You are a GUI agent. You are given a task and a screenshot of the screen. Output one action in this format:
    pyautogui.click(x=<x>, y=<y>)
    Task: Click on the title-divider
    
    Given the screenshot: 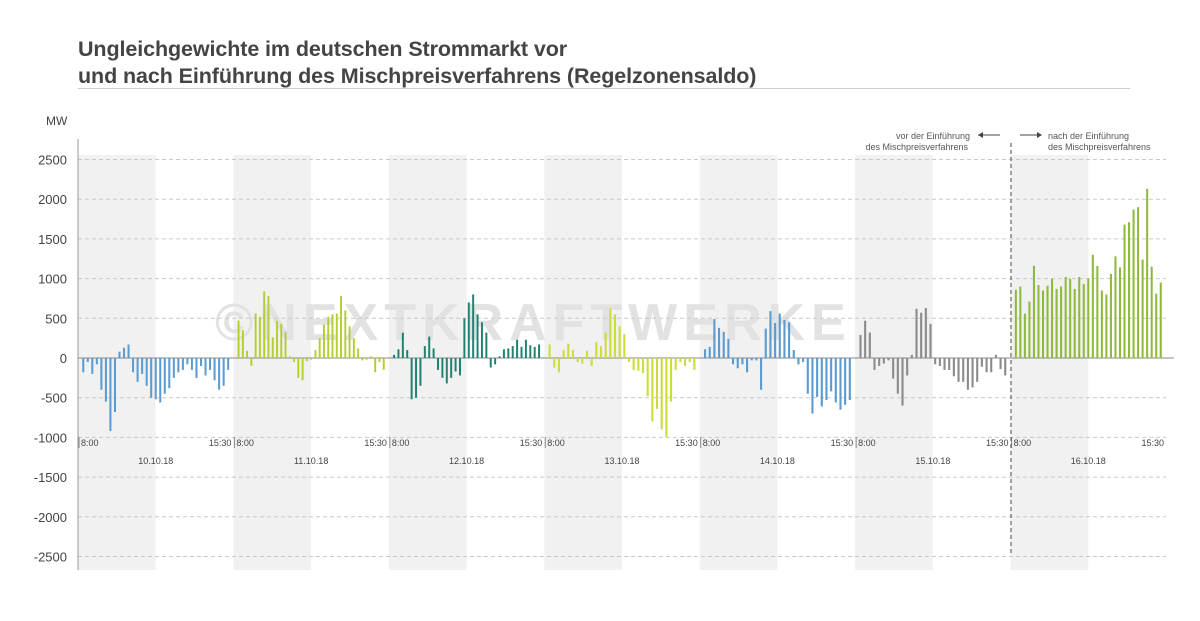 What is the action you would take?
    pyautogui.click(x=604, y=88)
    